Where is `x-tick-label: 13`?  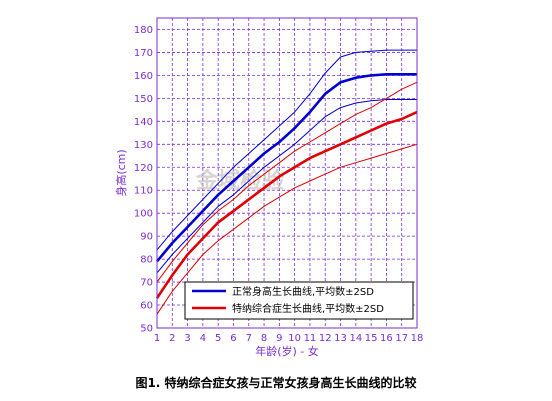 x-tick-label: 13 is located at coordinates (340, 338).